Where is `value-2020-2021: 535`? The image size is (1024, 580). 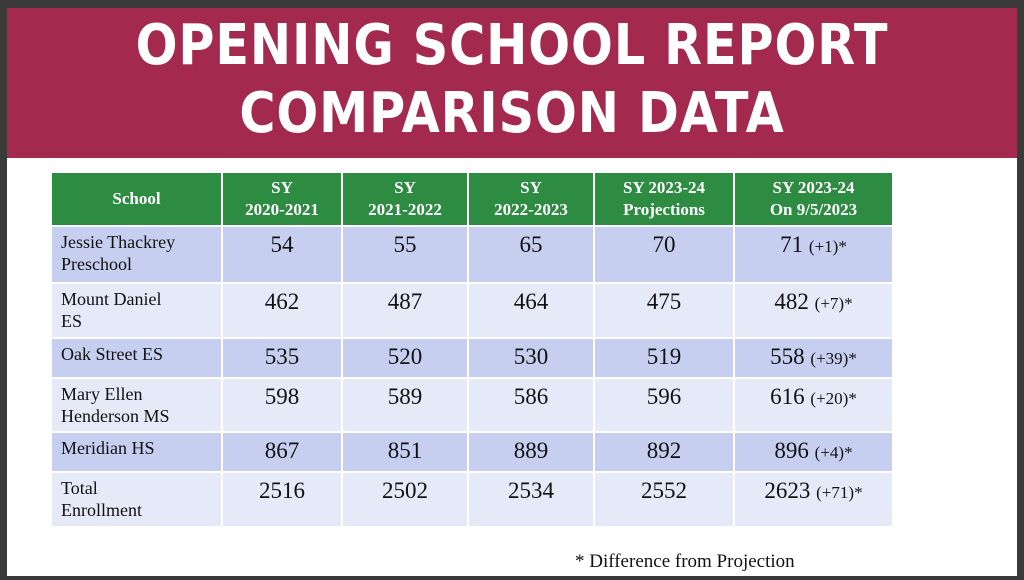
value-2020-2021: 535 is located at coordinates (282, 358).